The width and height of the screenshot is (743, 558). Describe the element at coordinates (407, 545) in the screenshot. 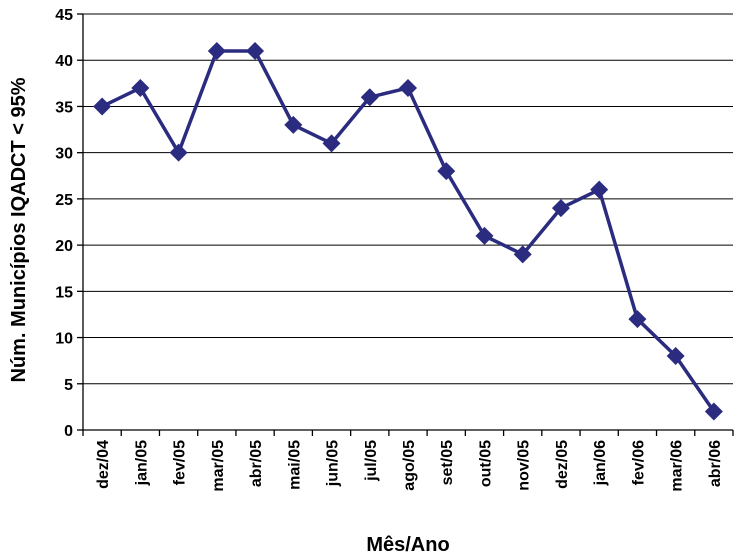

I see `x-axis-title: Mês/Ano` at that location.